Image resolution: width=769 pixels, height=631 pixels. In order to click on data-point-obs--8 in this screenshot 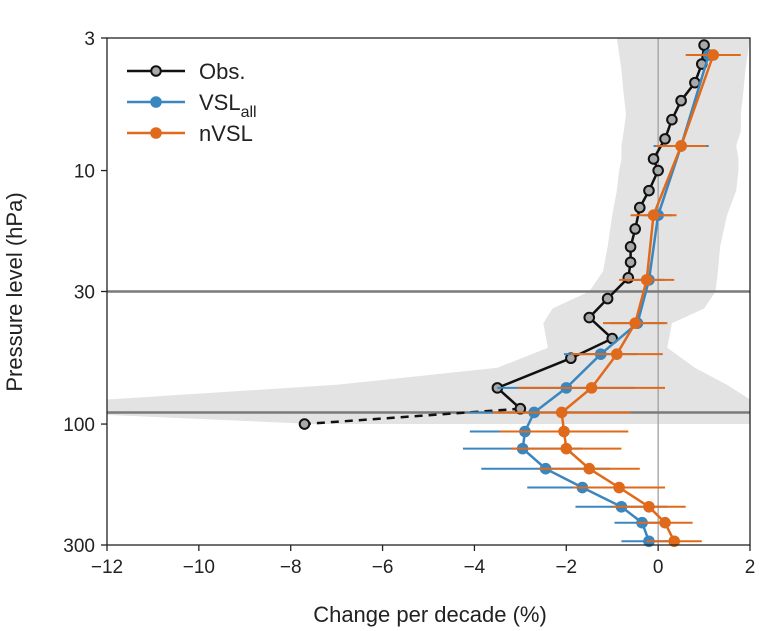, I will do `click(649, 190)`.